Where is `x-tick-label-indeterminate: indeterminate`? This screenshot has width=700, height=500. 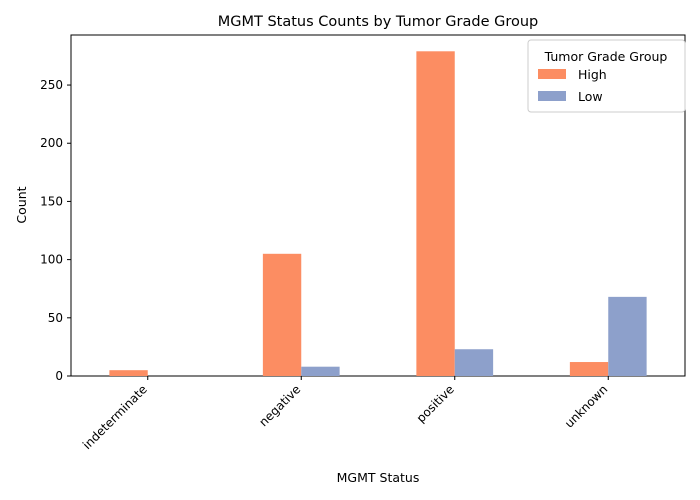
x-tick-label-indeterminate: indeterminate is located at coordinates (115, 417).